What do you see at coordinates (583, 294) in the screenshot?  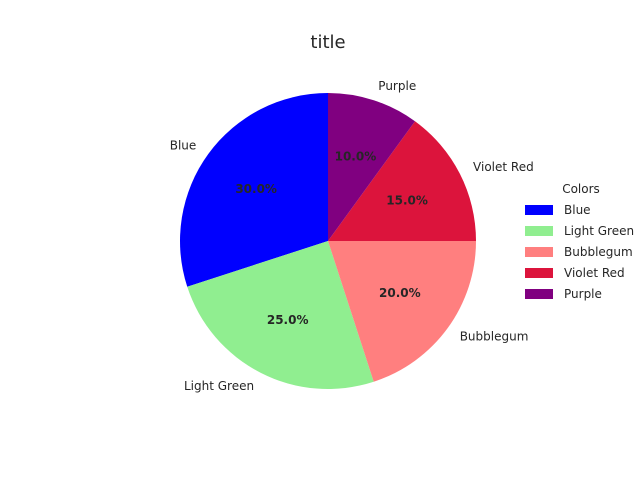 I see `legend-label-purple: Purple` at bounding box center [583, 294].